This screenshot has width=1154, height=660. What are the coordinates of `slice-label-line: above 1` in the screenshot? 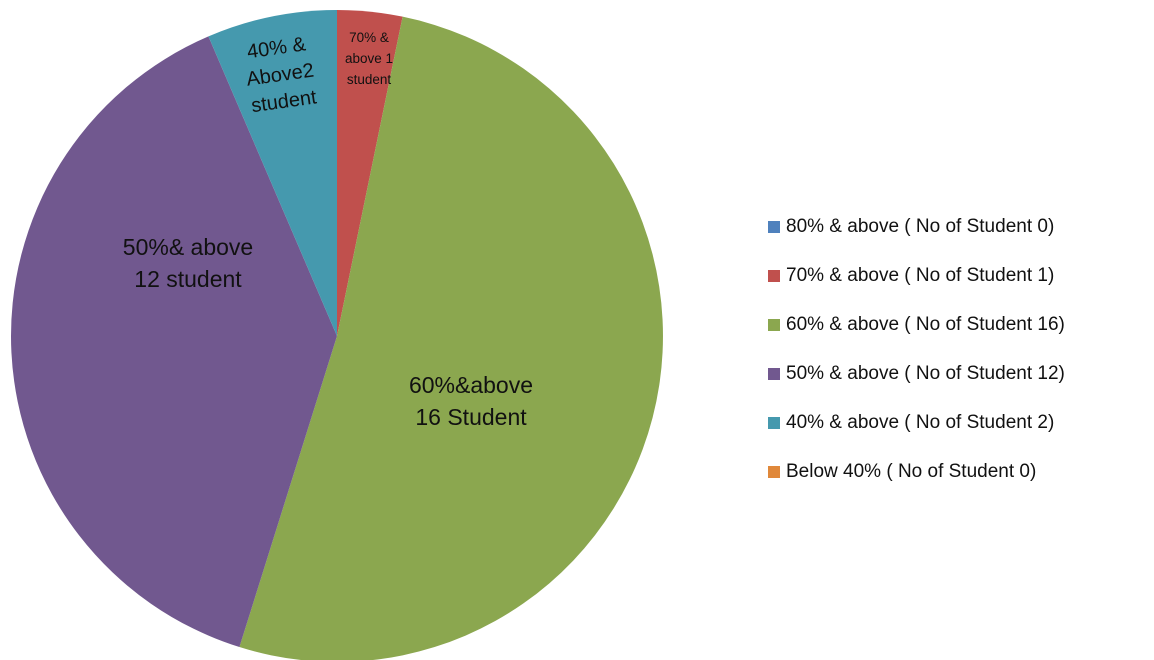 It's located at (369, 58).